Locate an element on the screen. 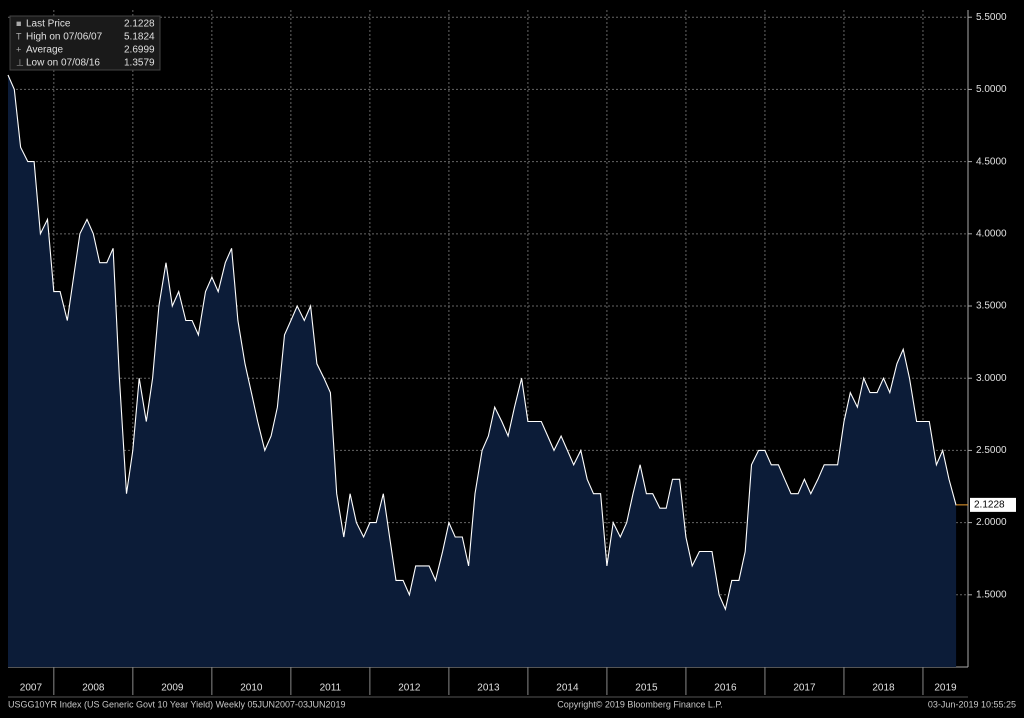  legend-value: 5.1824 is located at coordinates (139, 37).